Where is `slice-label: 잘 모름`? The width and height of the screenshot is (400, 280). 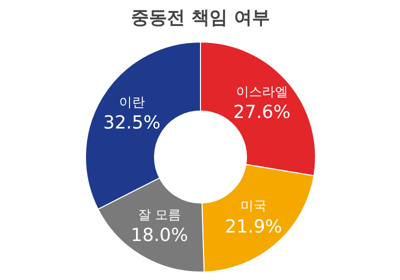
slice-label: 잘 모름 is located at coordinates (160, 216).